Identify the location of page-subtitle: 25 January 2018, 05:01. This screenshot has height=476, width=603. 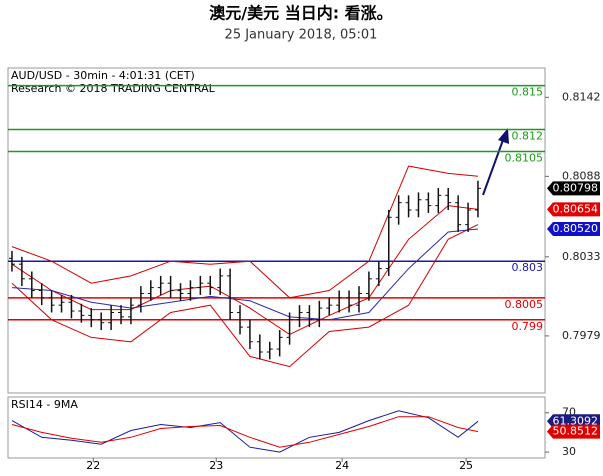
(301, 35).